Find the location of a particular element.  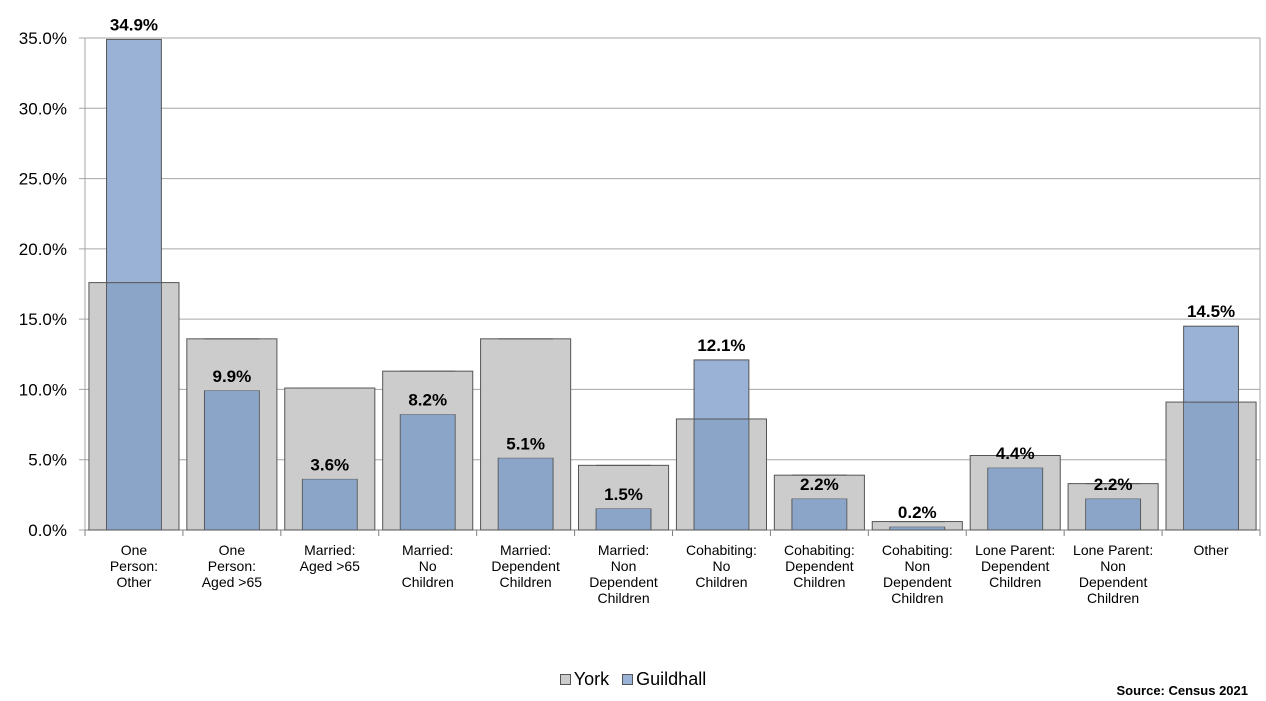

x-tick-label: Married: Non Dependent Children is located at coordinates (623, 574).